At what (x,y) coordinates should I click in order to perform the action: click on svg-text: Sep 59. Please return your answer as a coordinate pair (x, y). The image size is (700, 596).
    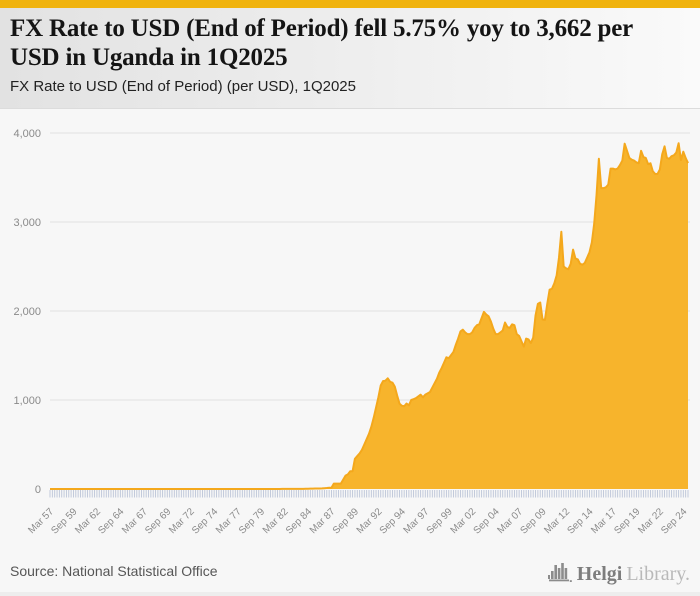
    Looking at the image, I should click on (64, 521).